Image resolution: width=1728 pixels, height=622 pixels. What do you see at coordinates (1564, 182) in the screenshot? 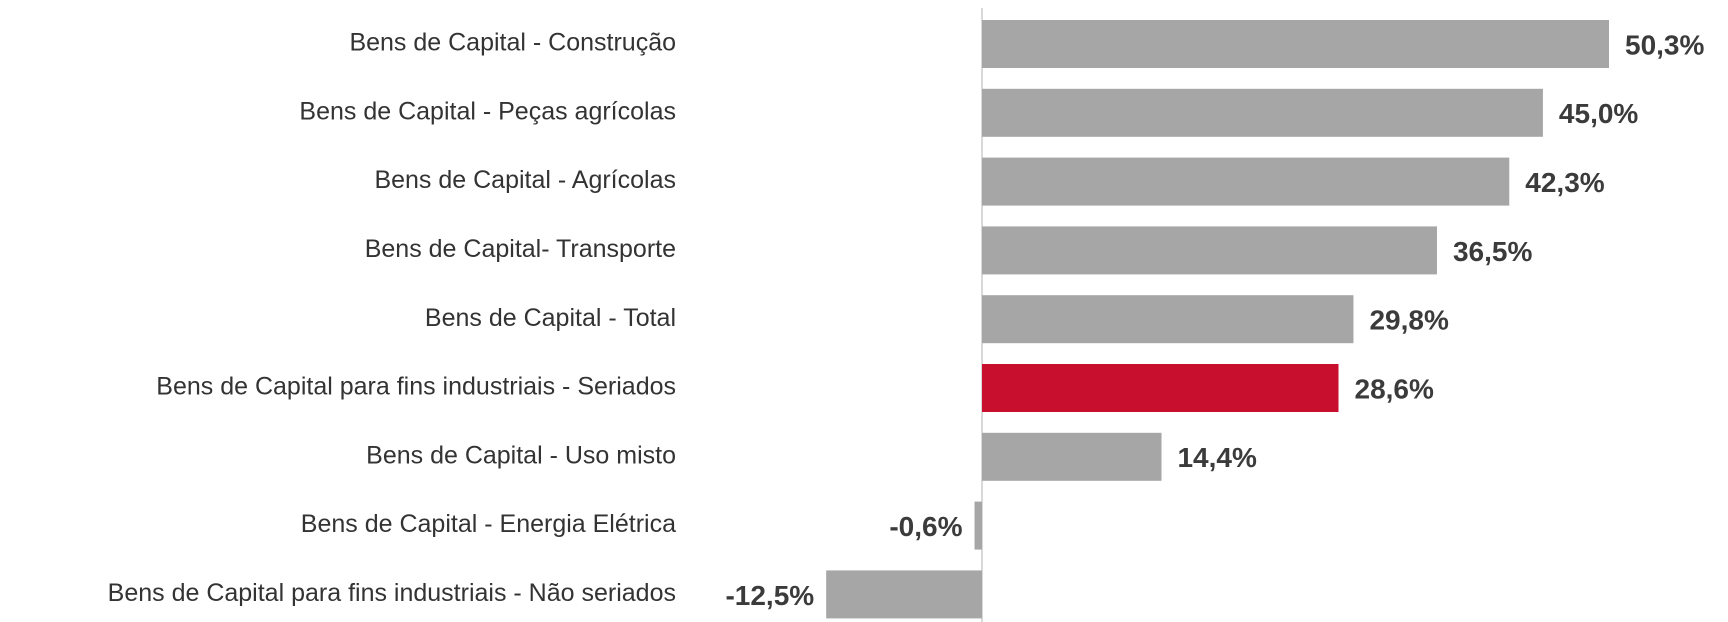
I see `value-label: 42,3%` at bounding box center [1564, 182].